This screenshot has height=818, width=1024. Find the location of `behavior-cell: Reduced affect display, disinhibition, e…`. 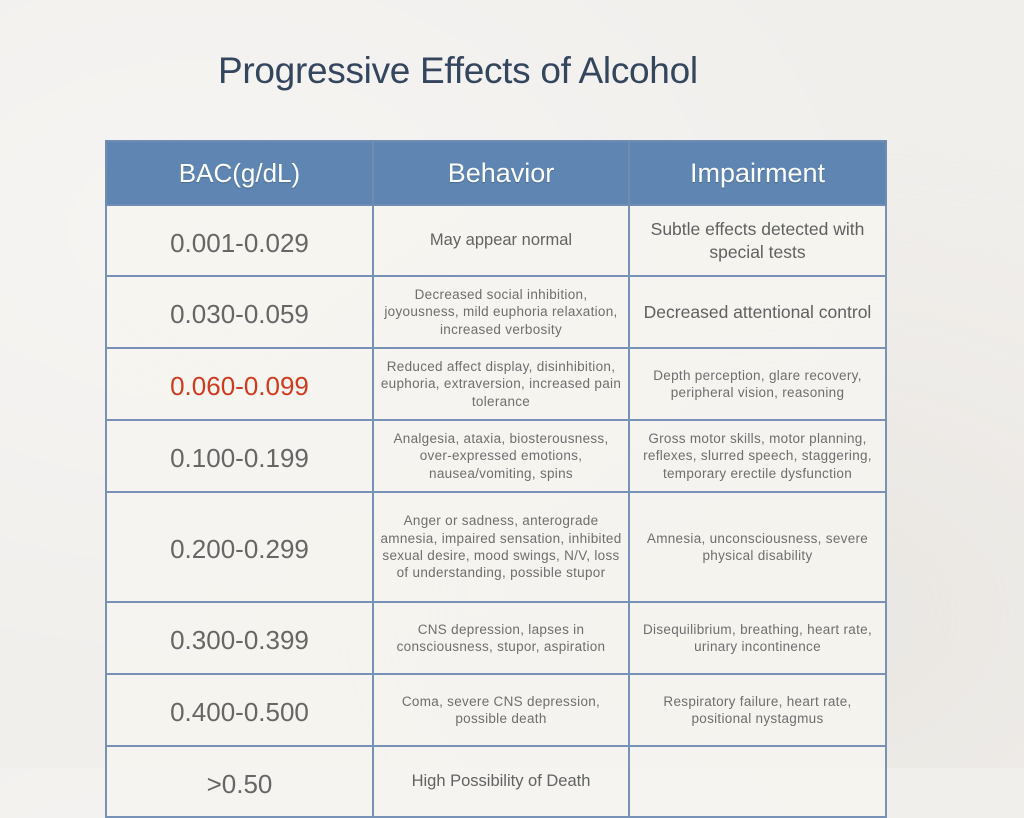

behavior-cell: Reduced affect display, disinhibition, e… is located at coordinates (501, 384).